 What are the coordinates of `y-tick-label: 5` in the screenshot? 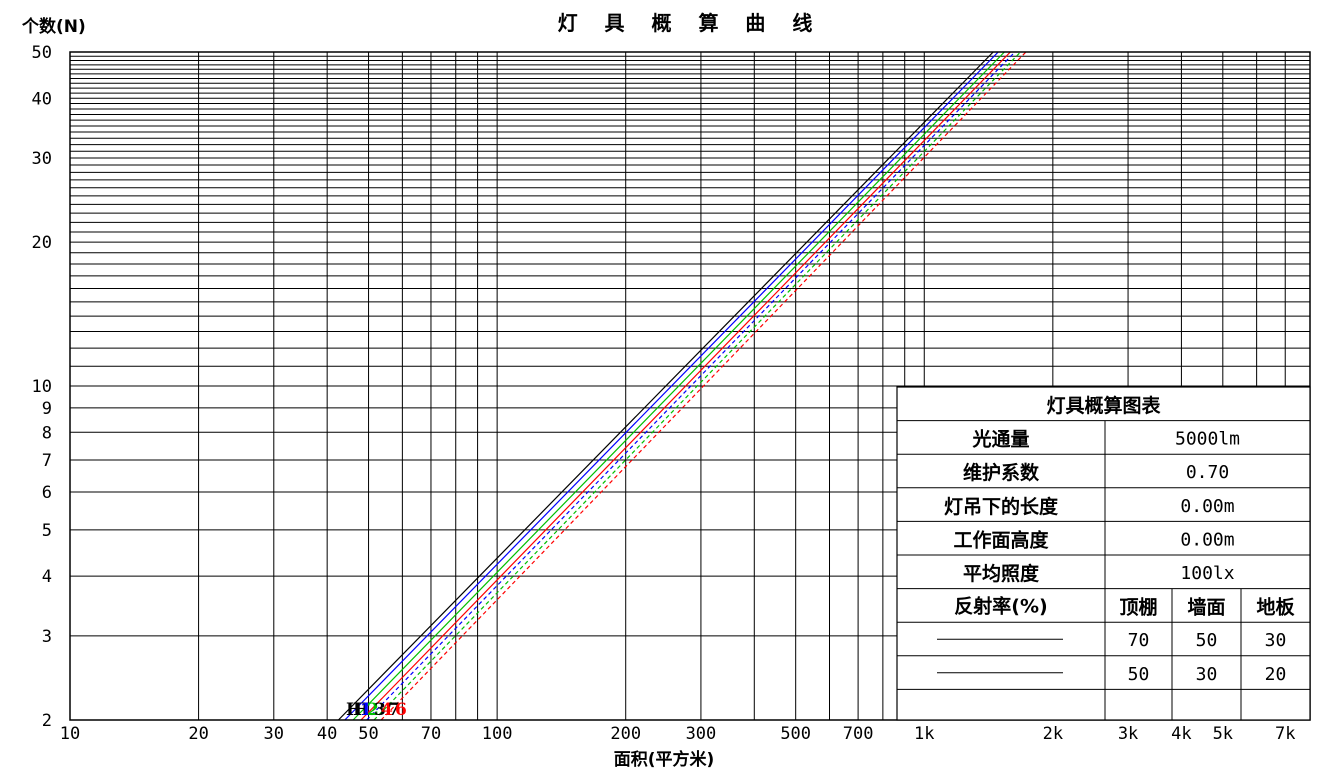 It's located at (47, 531).